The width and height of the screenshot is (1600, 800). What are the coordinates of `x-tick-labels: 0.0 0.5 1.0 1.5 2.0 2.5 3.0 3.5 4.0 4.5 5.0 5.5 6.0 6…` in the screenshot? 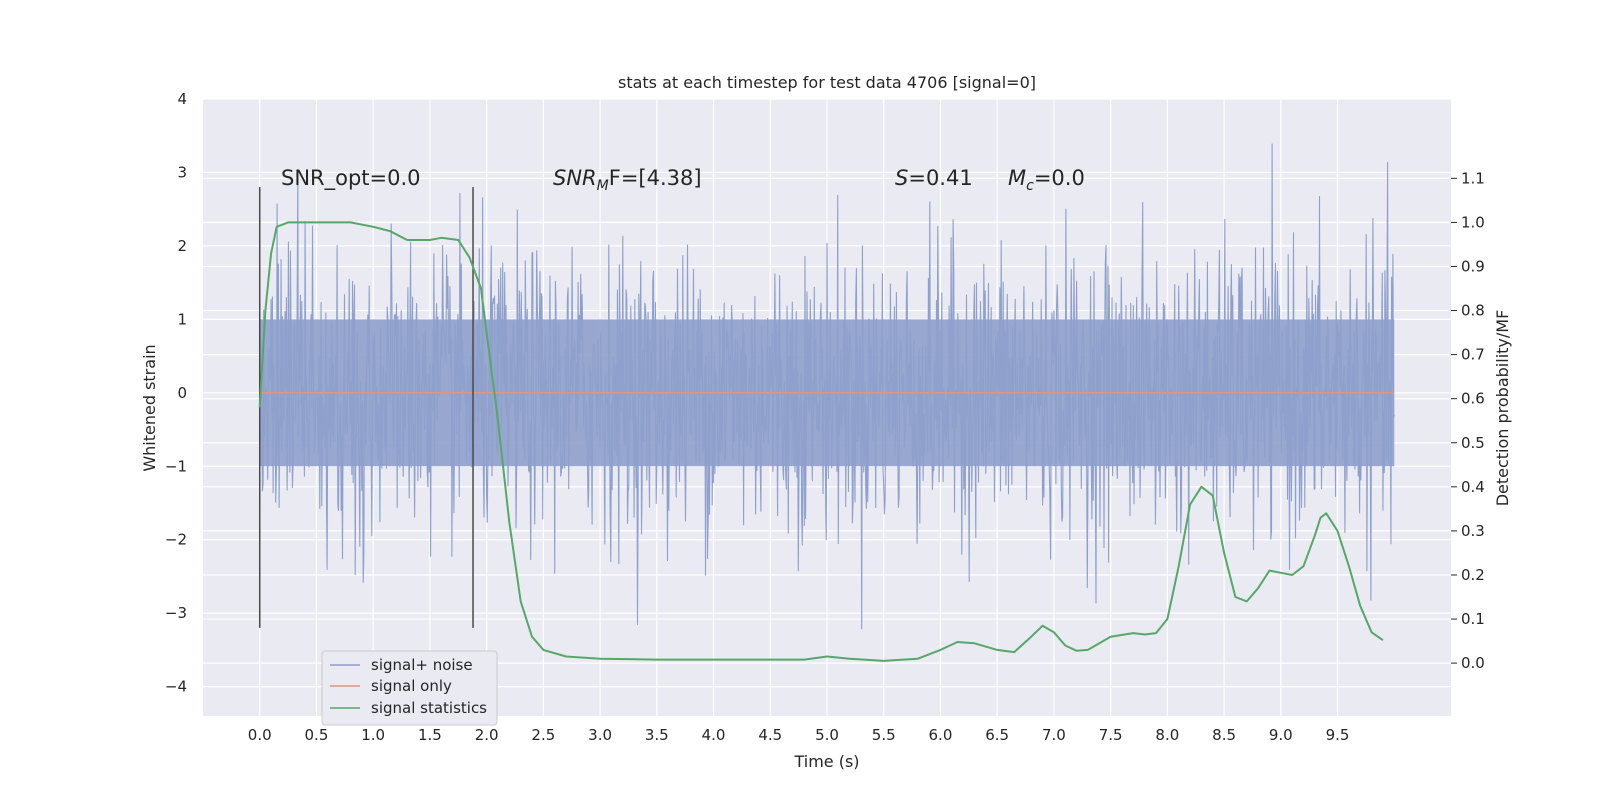 It's located at (799, 735).